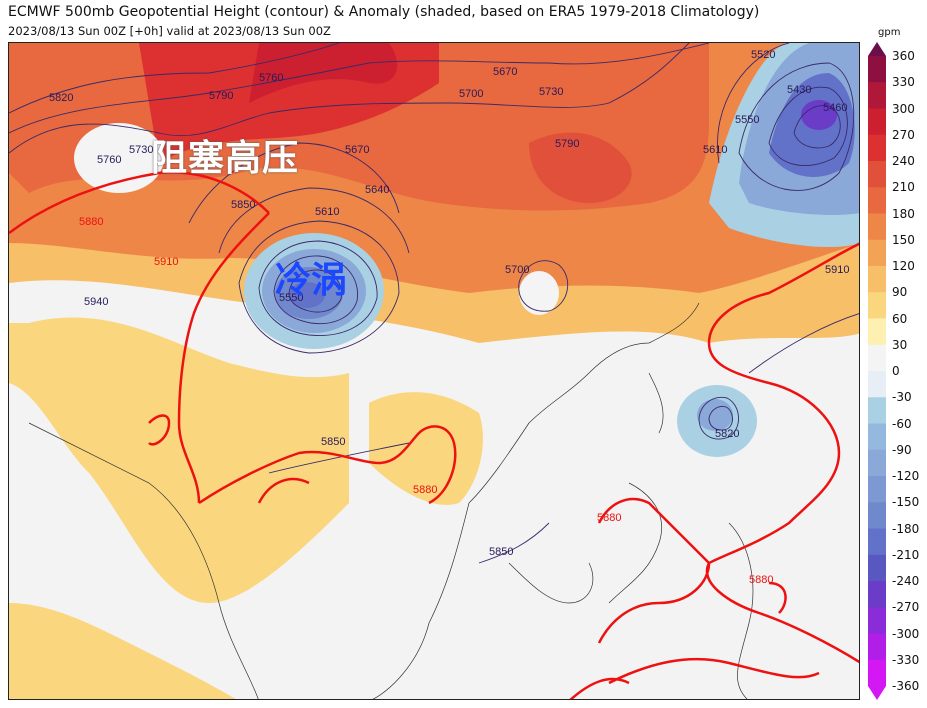 This screenshot has width=927, height=708. Describe the element at coordinates (889, 32) in the screenshot. I see `colorbar-unit: gpm` at that location.